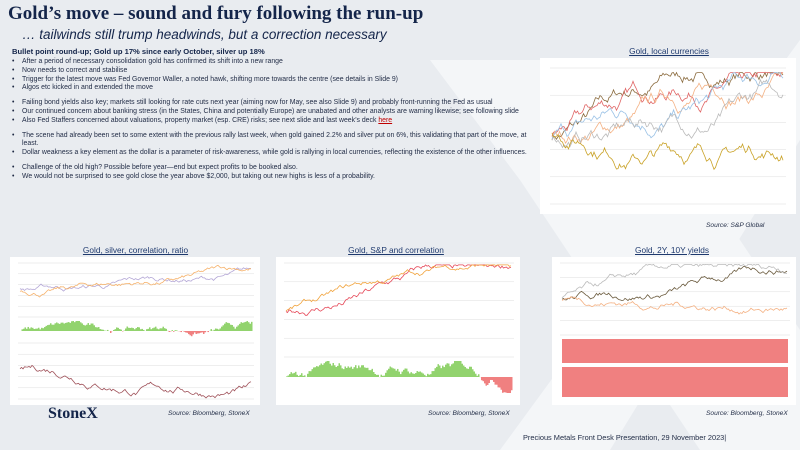 The width and height of the screenshot is (800, 450). What do you see at coordinates (747, 413) in the screenshot?
I see `source: Source: Bloomberg, StoneX` at bounding box center [747, 413].